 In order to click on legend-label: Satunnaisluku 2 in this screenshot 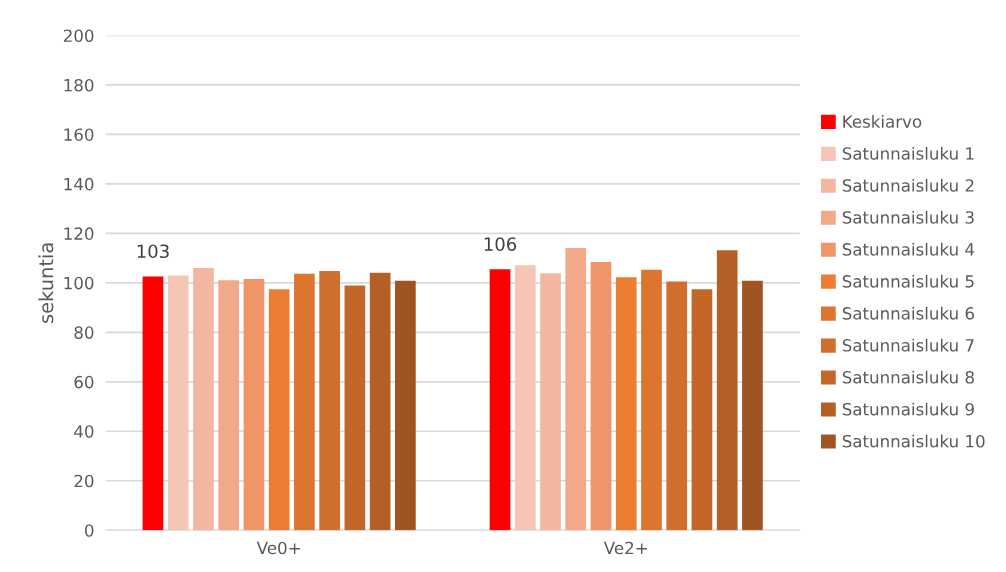, I will do `click(908, 185)`.